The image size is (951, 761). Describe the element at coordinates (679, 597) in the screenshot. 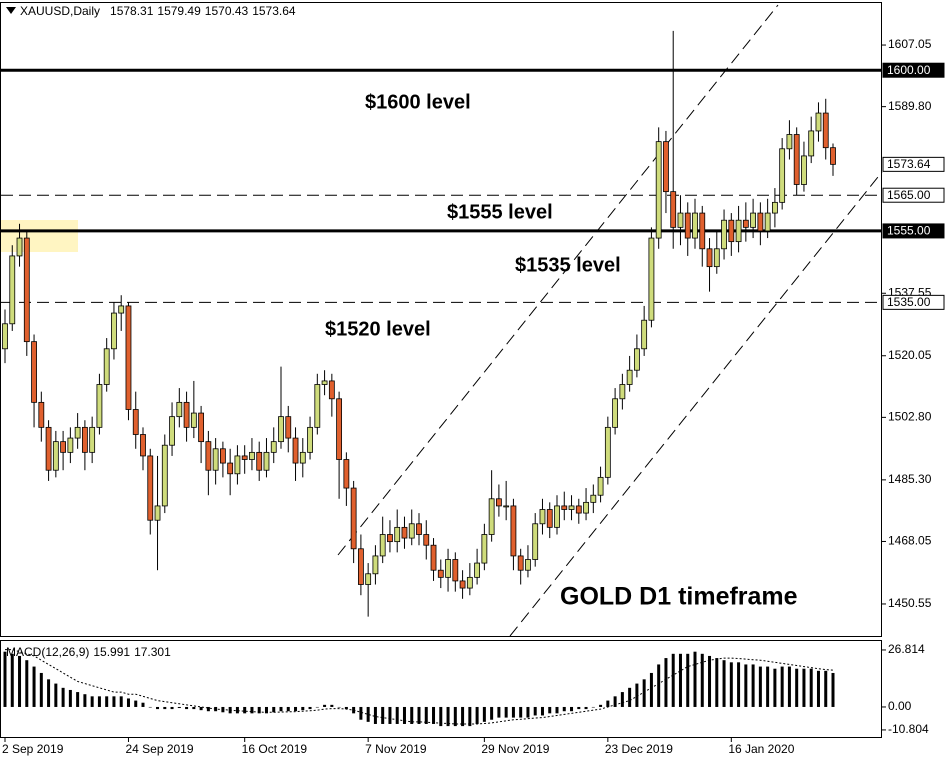

I see `annotation: GOLD D1 timeframe` at that location.